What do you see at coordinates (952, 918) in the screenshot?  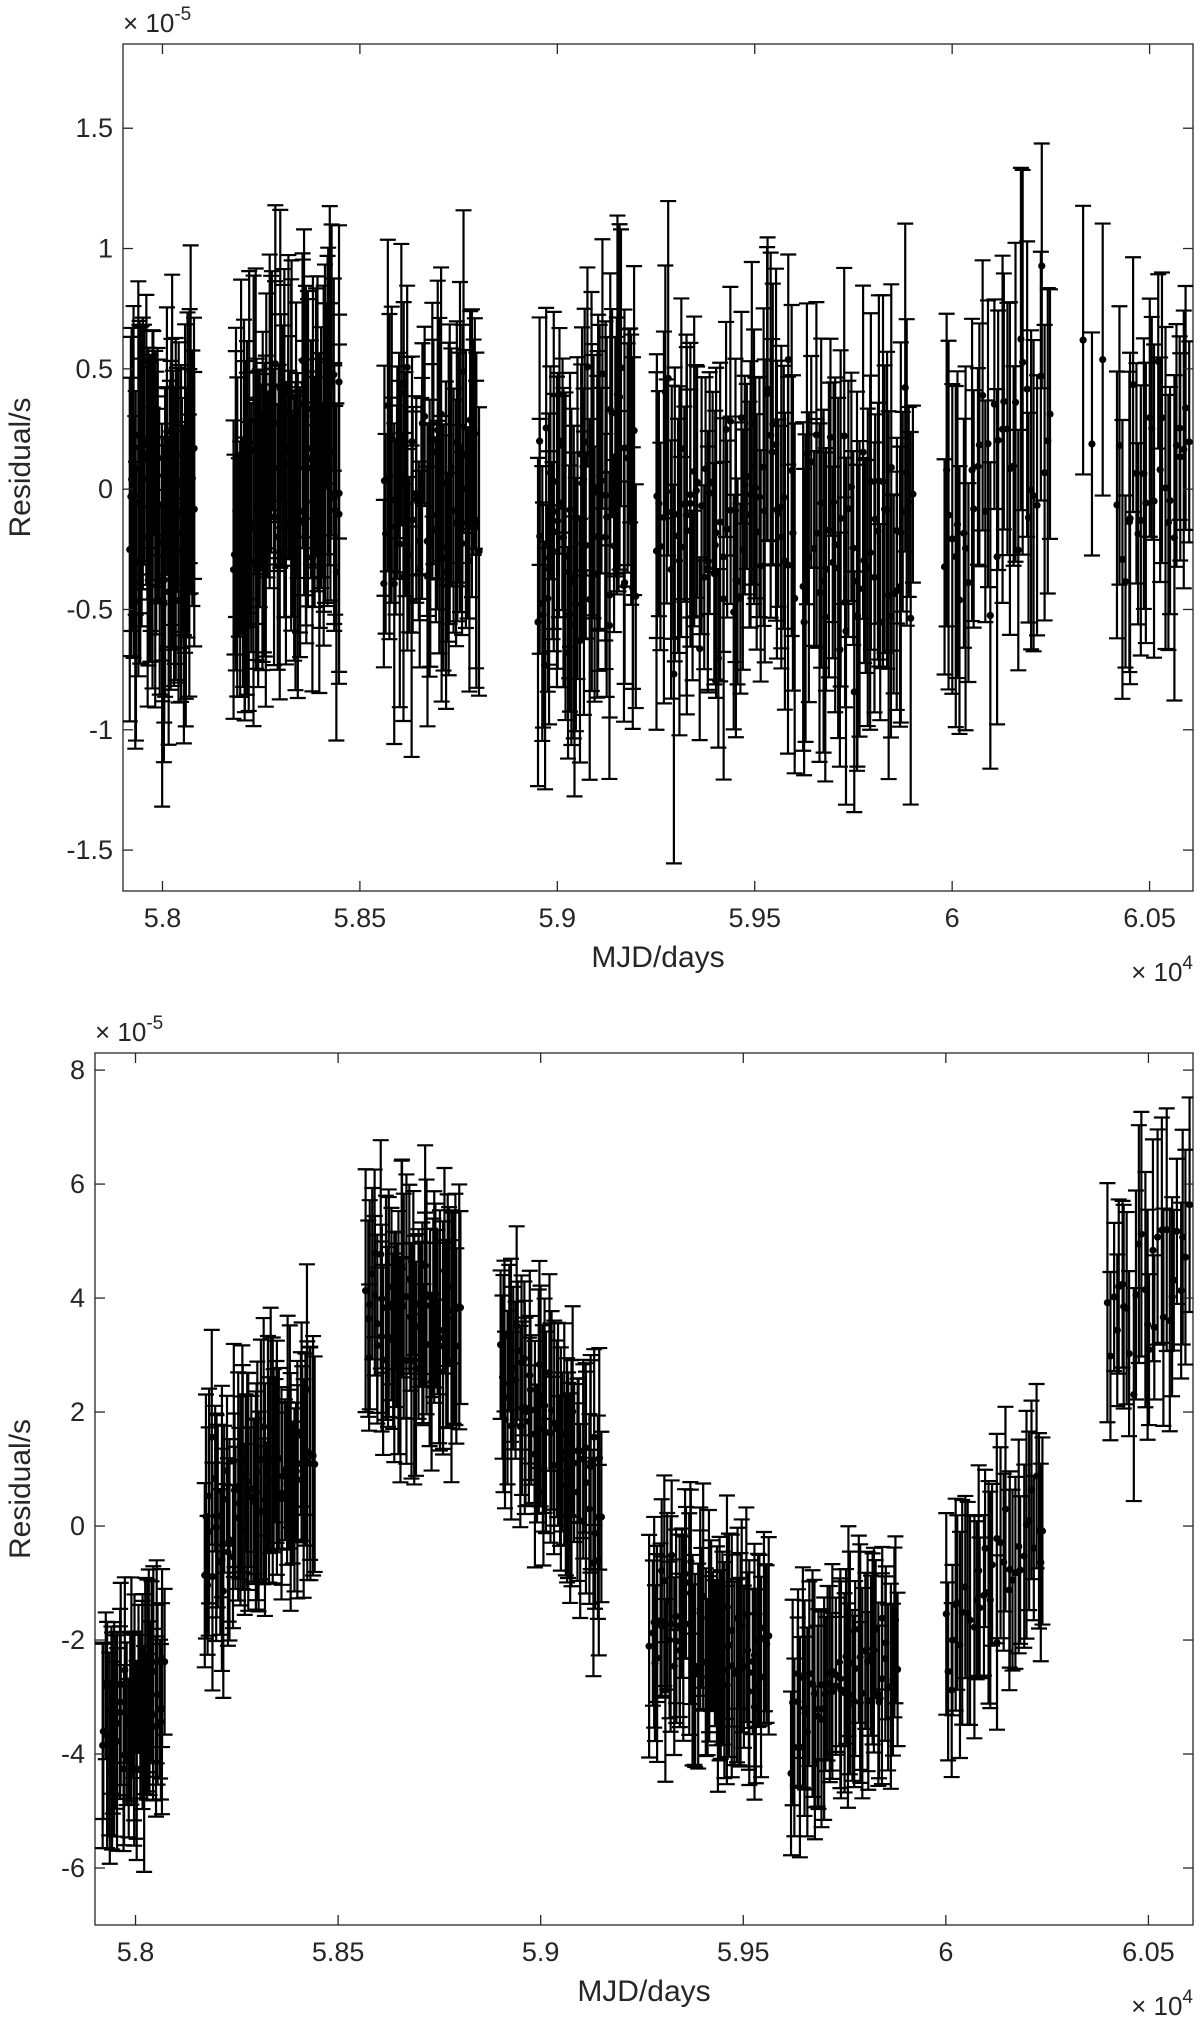 I see `x-tick-label: 6` at bounding box center [952, 918].